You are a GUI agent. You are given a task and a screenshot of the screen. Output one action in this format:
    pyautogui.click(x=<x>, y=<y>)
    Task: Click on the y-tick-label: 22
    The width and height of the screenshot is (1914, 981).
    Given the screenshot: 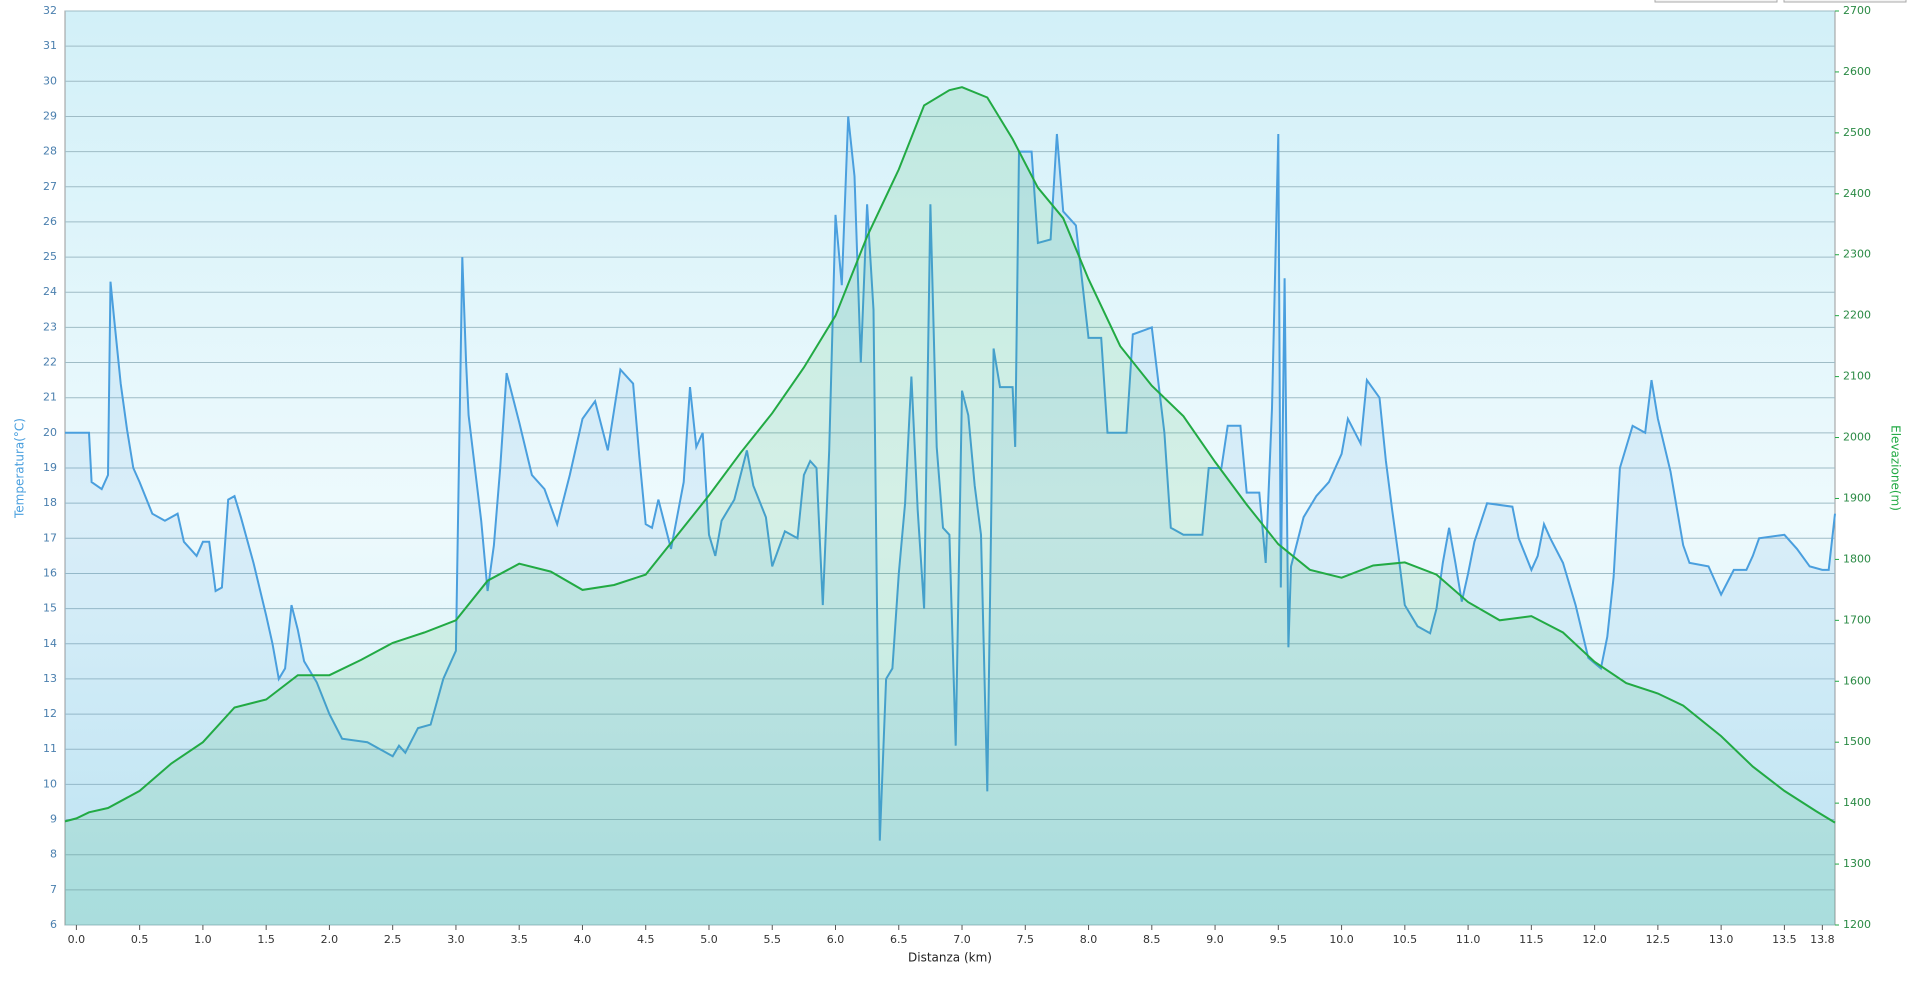 What is the action you would take?
    pyautogui.click(x=50, y=362)
    